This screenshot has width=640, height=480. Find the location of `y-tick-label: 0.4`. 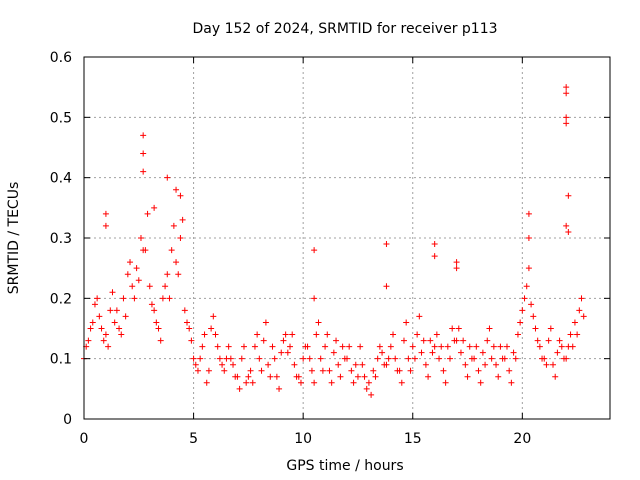

y-tick-label: 0.4 is located at coordinates (61, 179).